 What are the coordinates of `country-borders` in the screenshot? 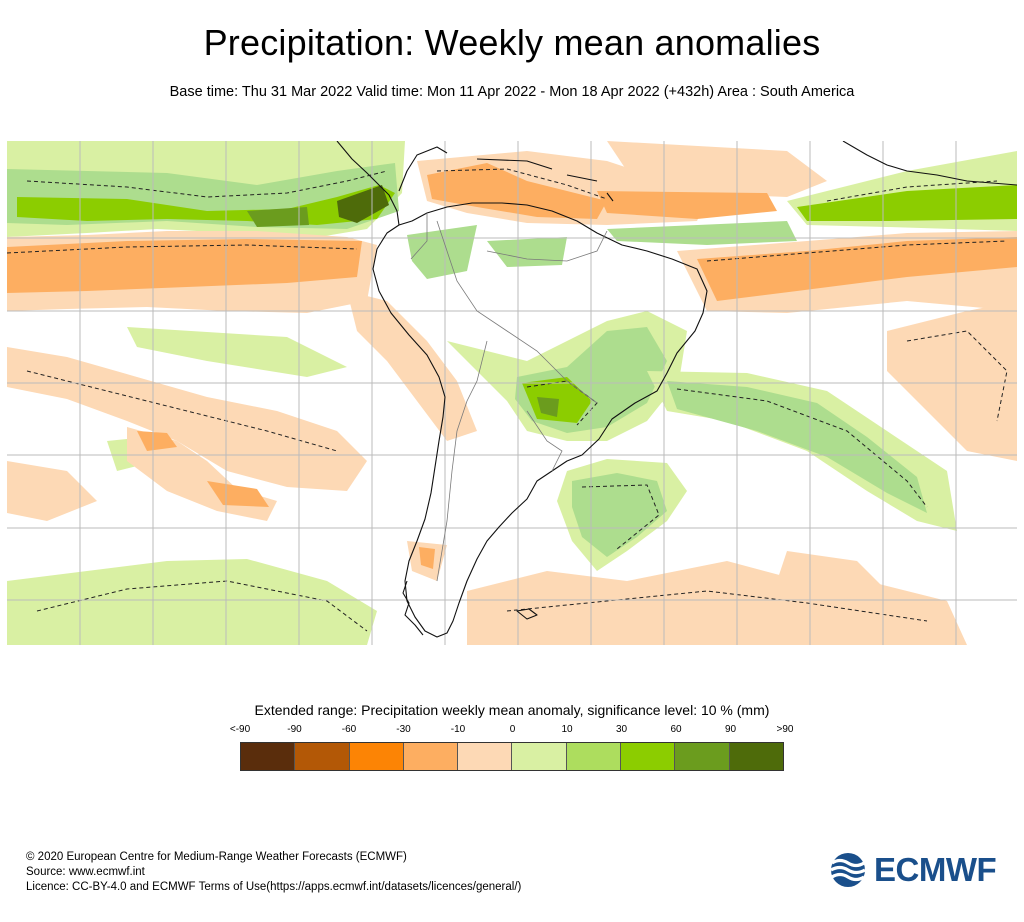 It's located at (509, 397).